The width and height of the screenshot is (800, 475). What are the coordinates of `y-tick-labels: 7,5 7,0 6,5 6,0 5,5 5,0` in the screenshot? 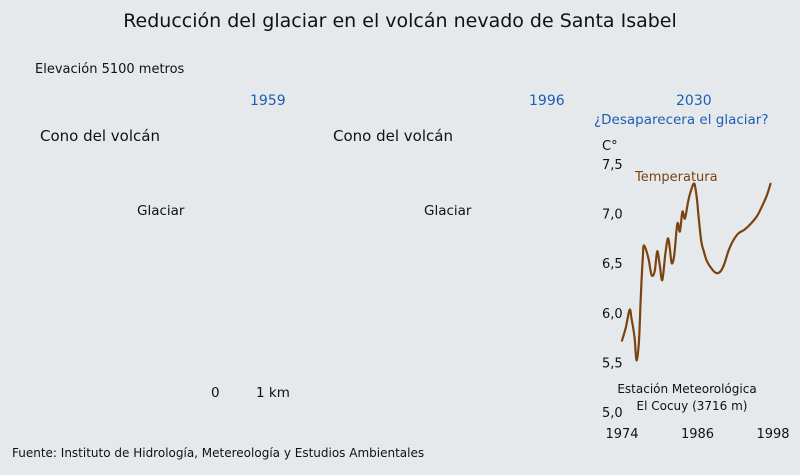 It's located at (612, 289).